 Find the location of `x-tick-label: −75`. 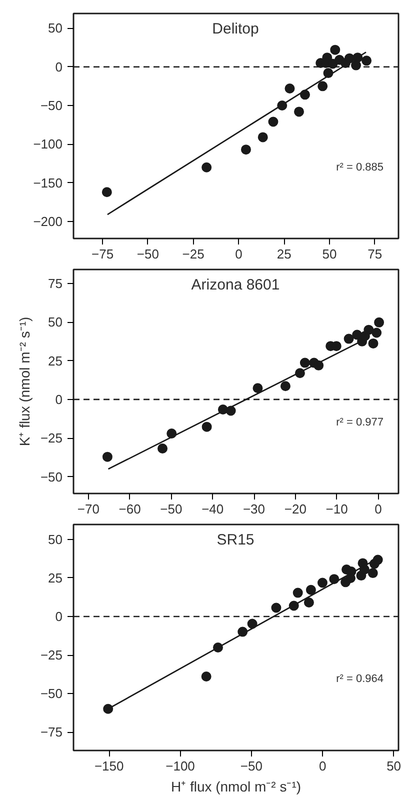

x-tick-label: −75 is located at coordinates (103, 254).